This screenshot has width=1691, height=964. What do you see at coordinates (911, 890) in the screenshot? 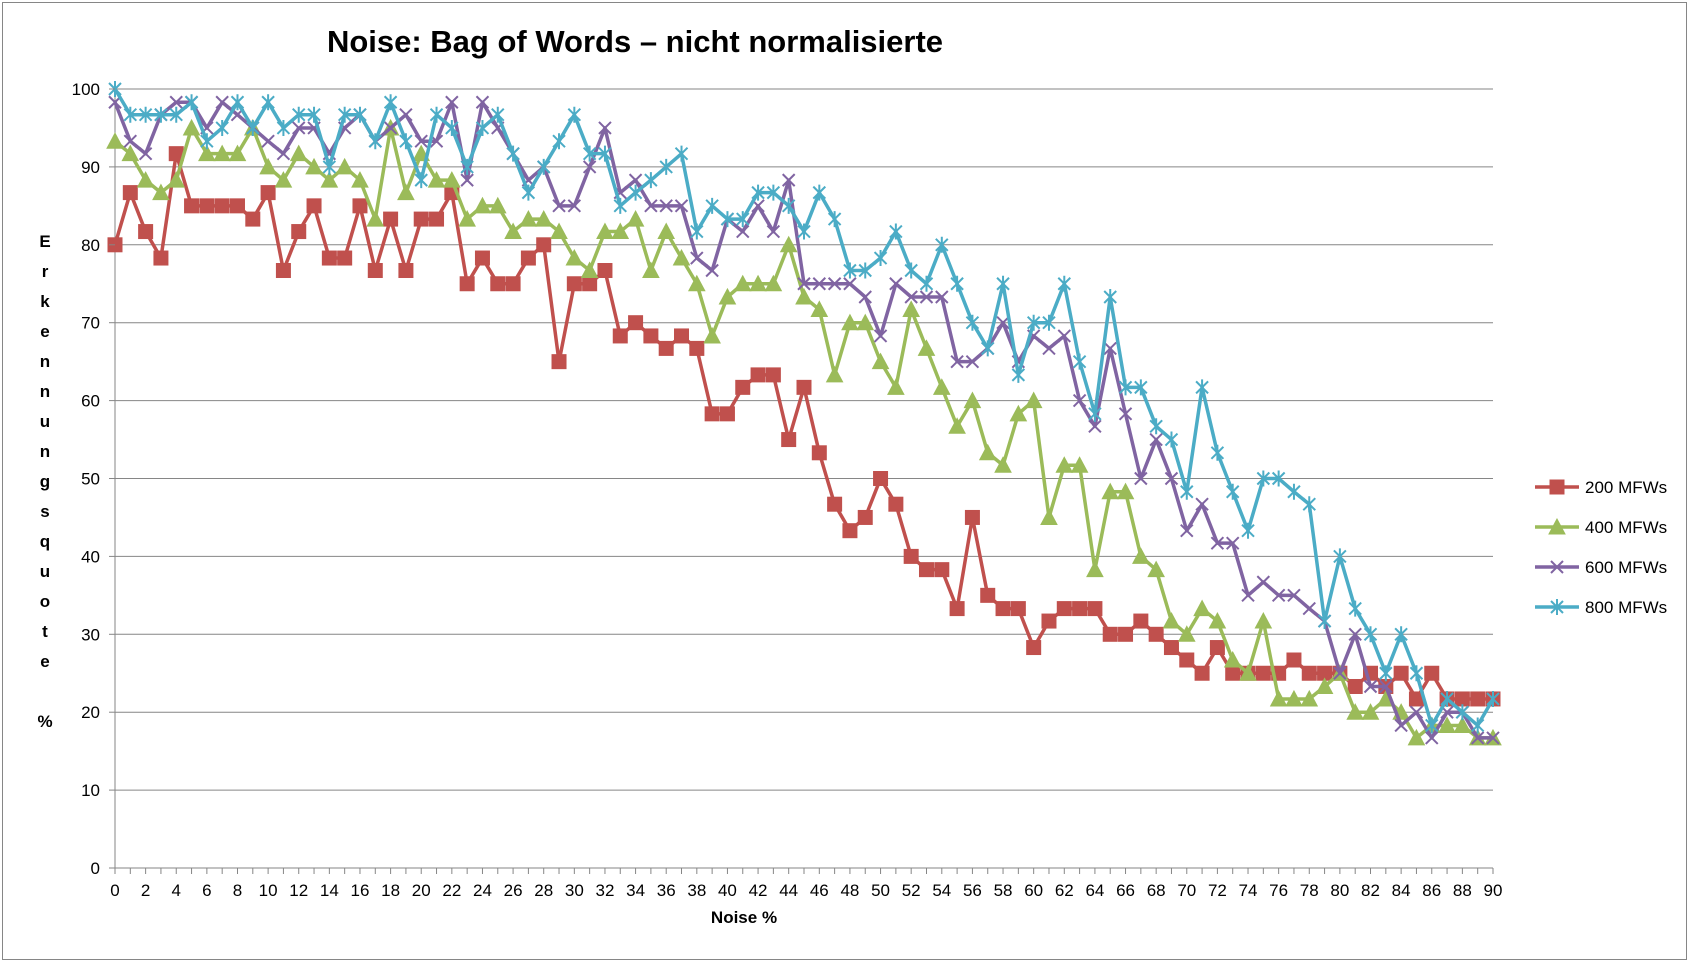
I see `x-tick-label: 52` at bounding box center [911, 890].